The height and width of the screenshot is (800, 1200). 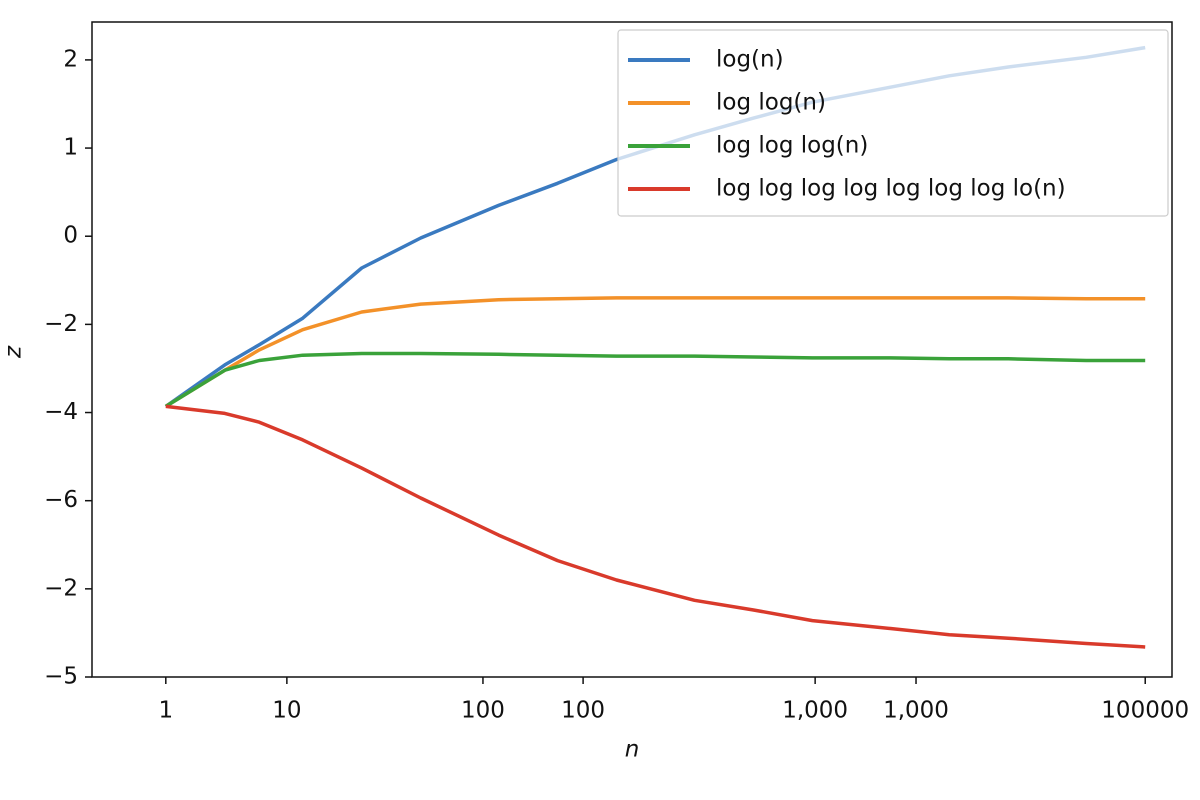 I want to click on x-tick-label: 1, so click(x=165, y=711).